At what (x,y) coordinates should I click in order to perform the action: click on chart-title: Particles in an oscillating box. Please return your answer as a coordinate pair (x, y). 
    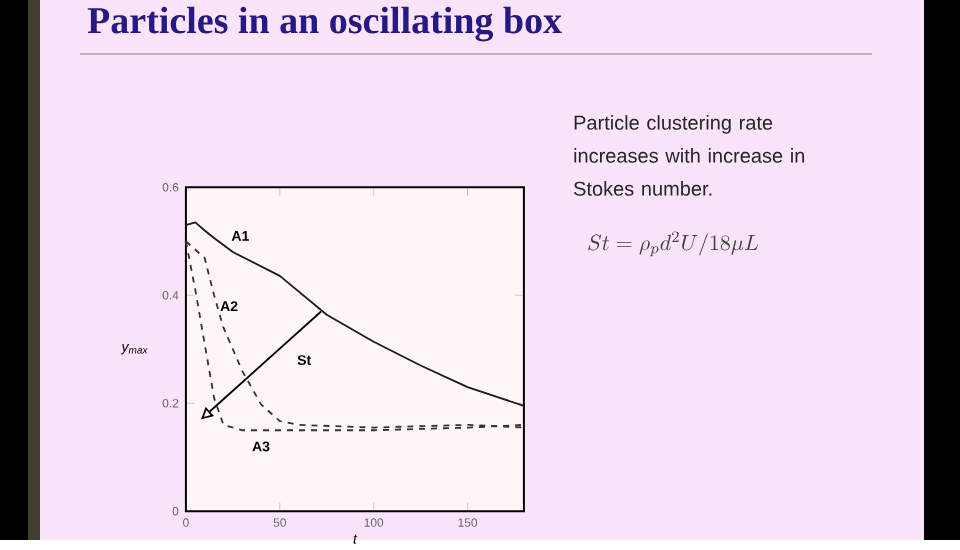
    Looking at the image, I should click on (324, 24).